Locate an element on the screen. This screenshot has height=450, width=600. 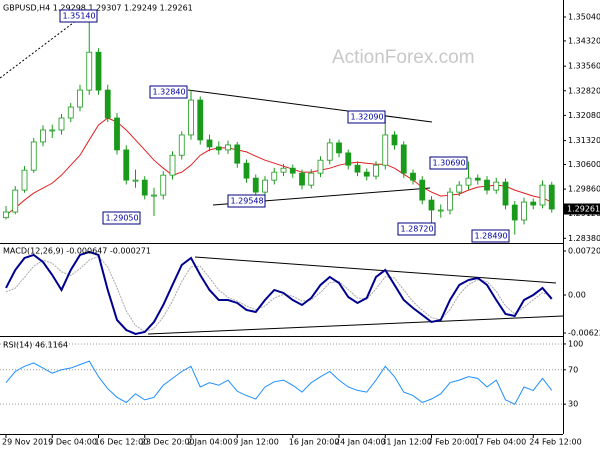
y-tick-label: 1.33560 is located at coordinates (584, 66).